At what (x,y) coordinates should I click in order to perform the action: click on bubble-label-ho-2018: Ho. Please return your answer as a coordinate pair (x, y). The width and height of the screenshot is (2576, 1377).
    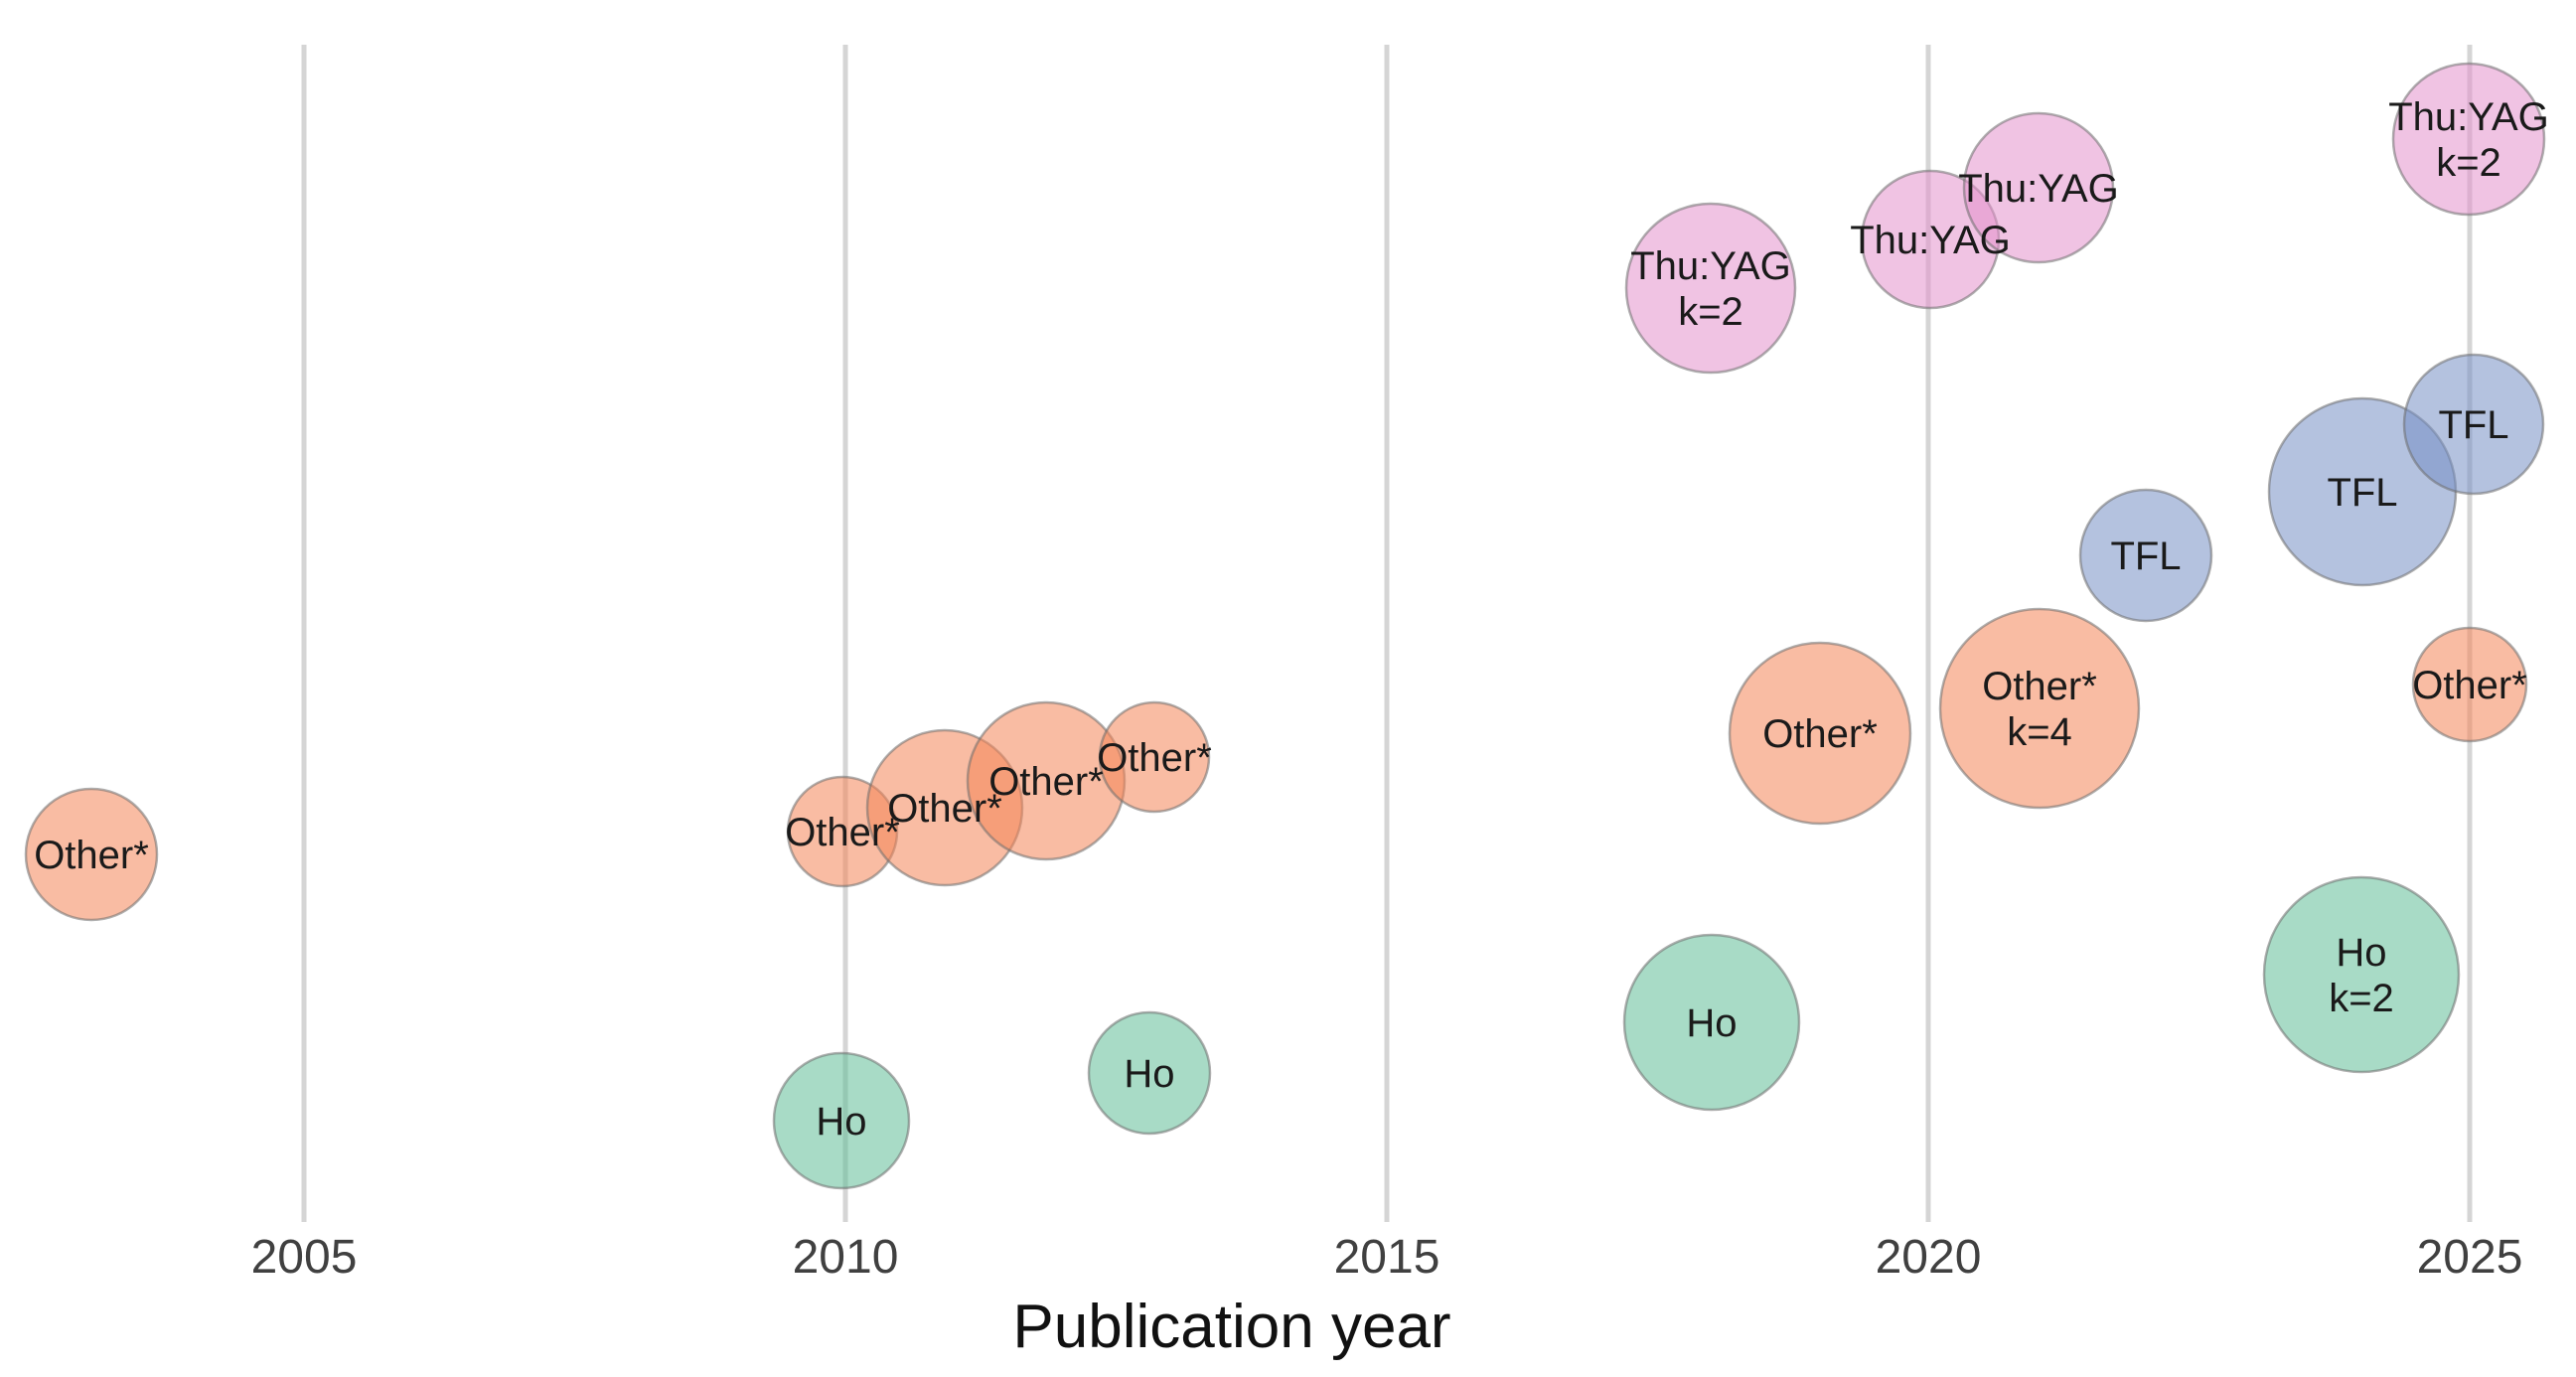
    Looking at the image, I should click on (1711, 1023).